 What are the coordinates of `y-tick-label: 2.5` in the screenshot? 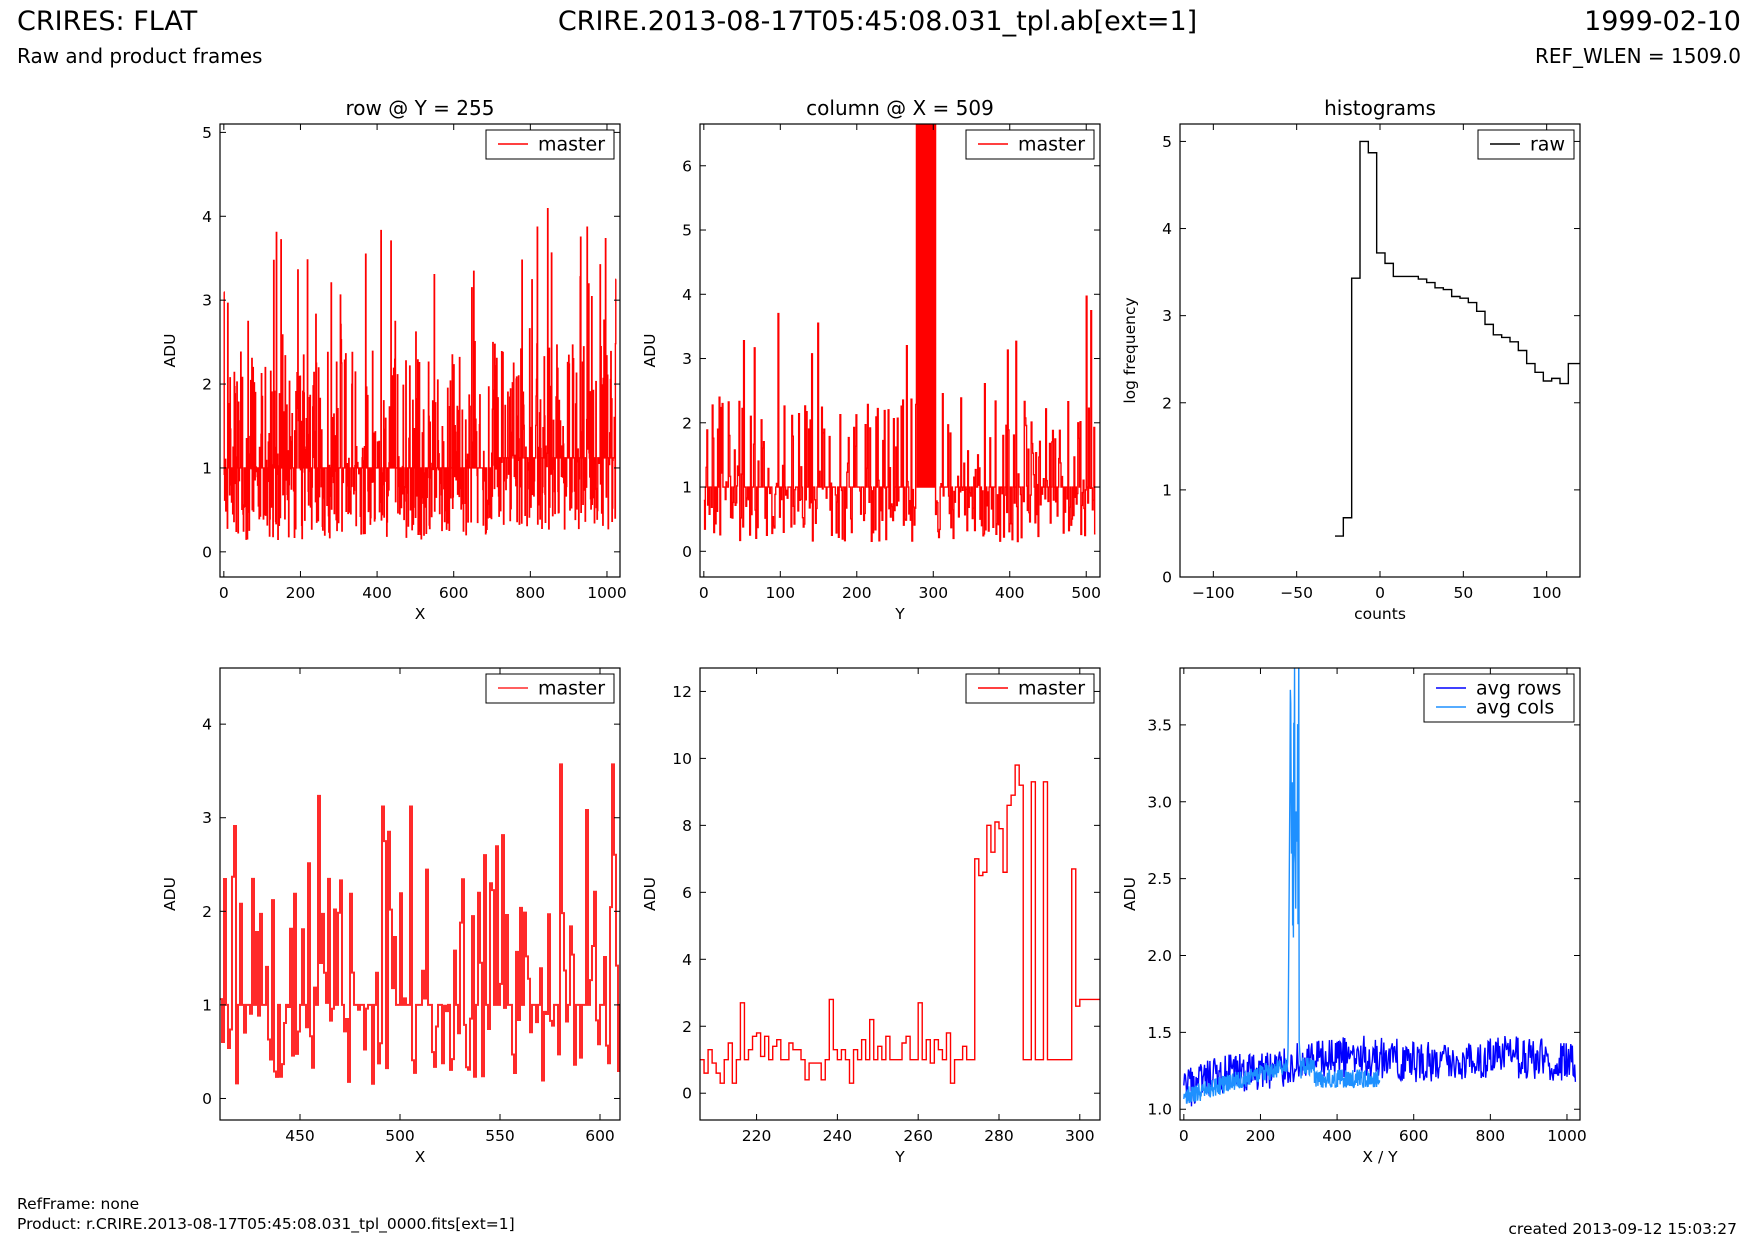 It's located at (1159, 879).